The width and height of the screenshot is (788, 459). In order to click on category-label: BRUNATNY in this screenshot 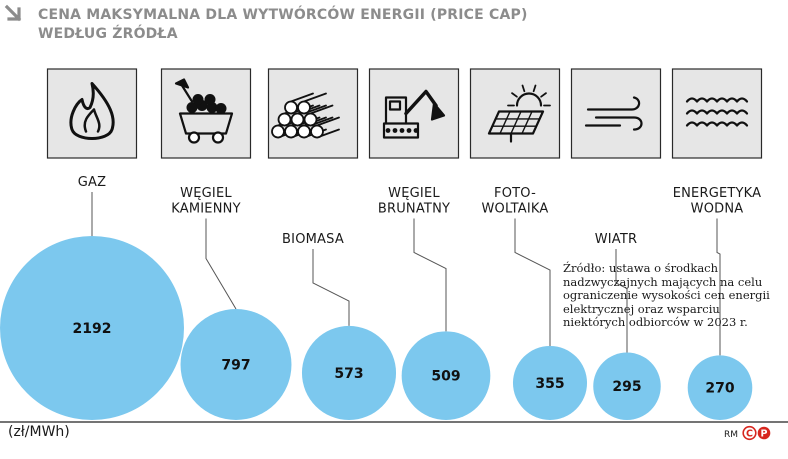, I will do `click(414, 209)`.